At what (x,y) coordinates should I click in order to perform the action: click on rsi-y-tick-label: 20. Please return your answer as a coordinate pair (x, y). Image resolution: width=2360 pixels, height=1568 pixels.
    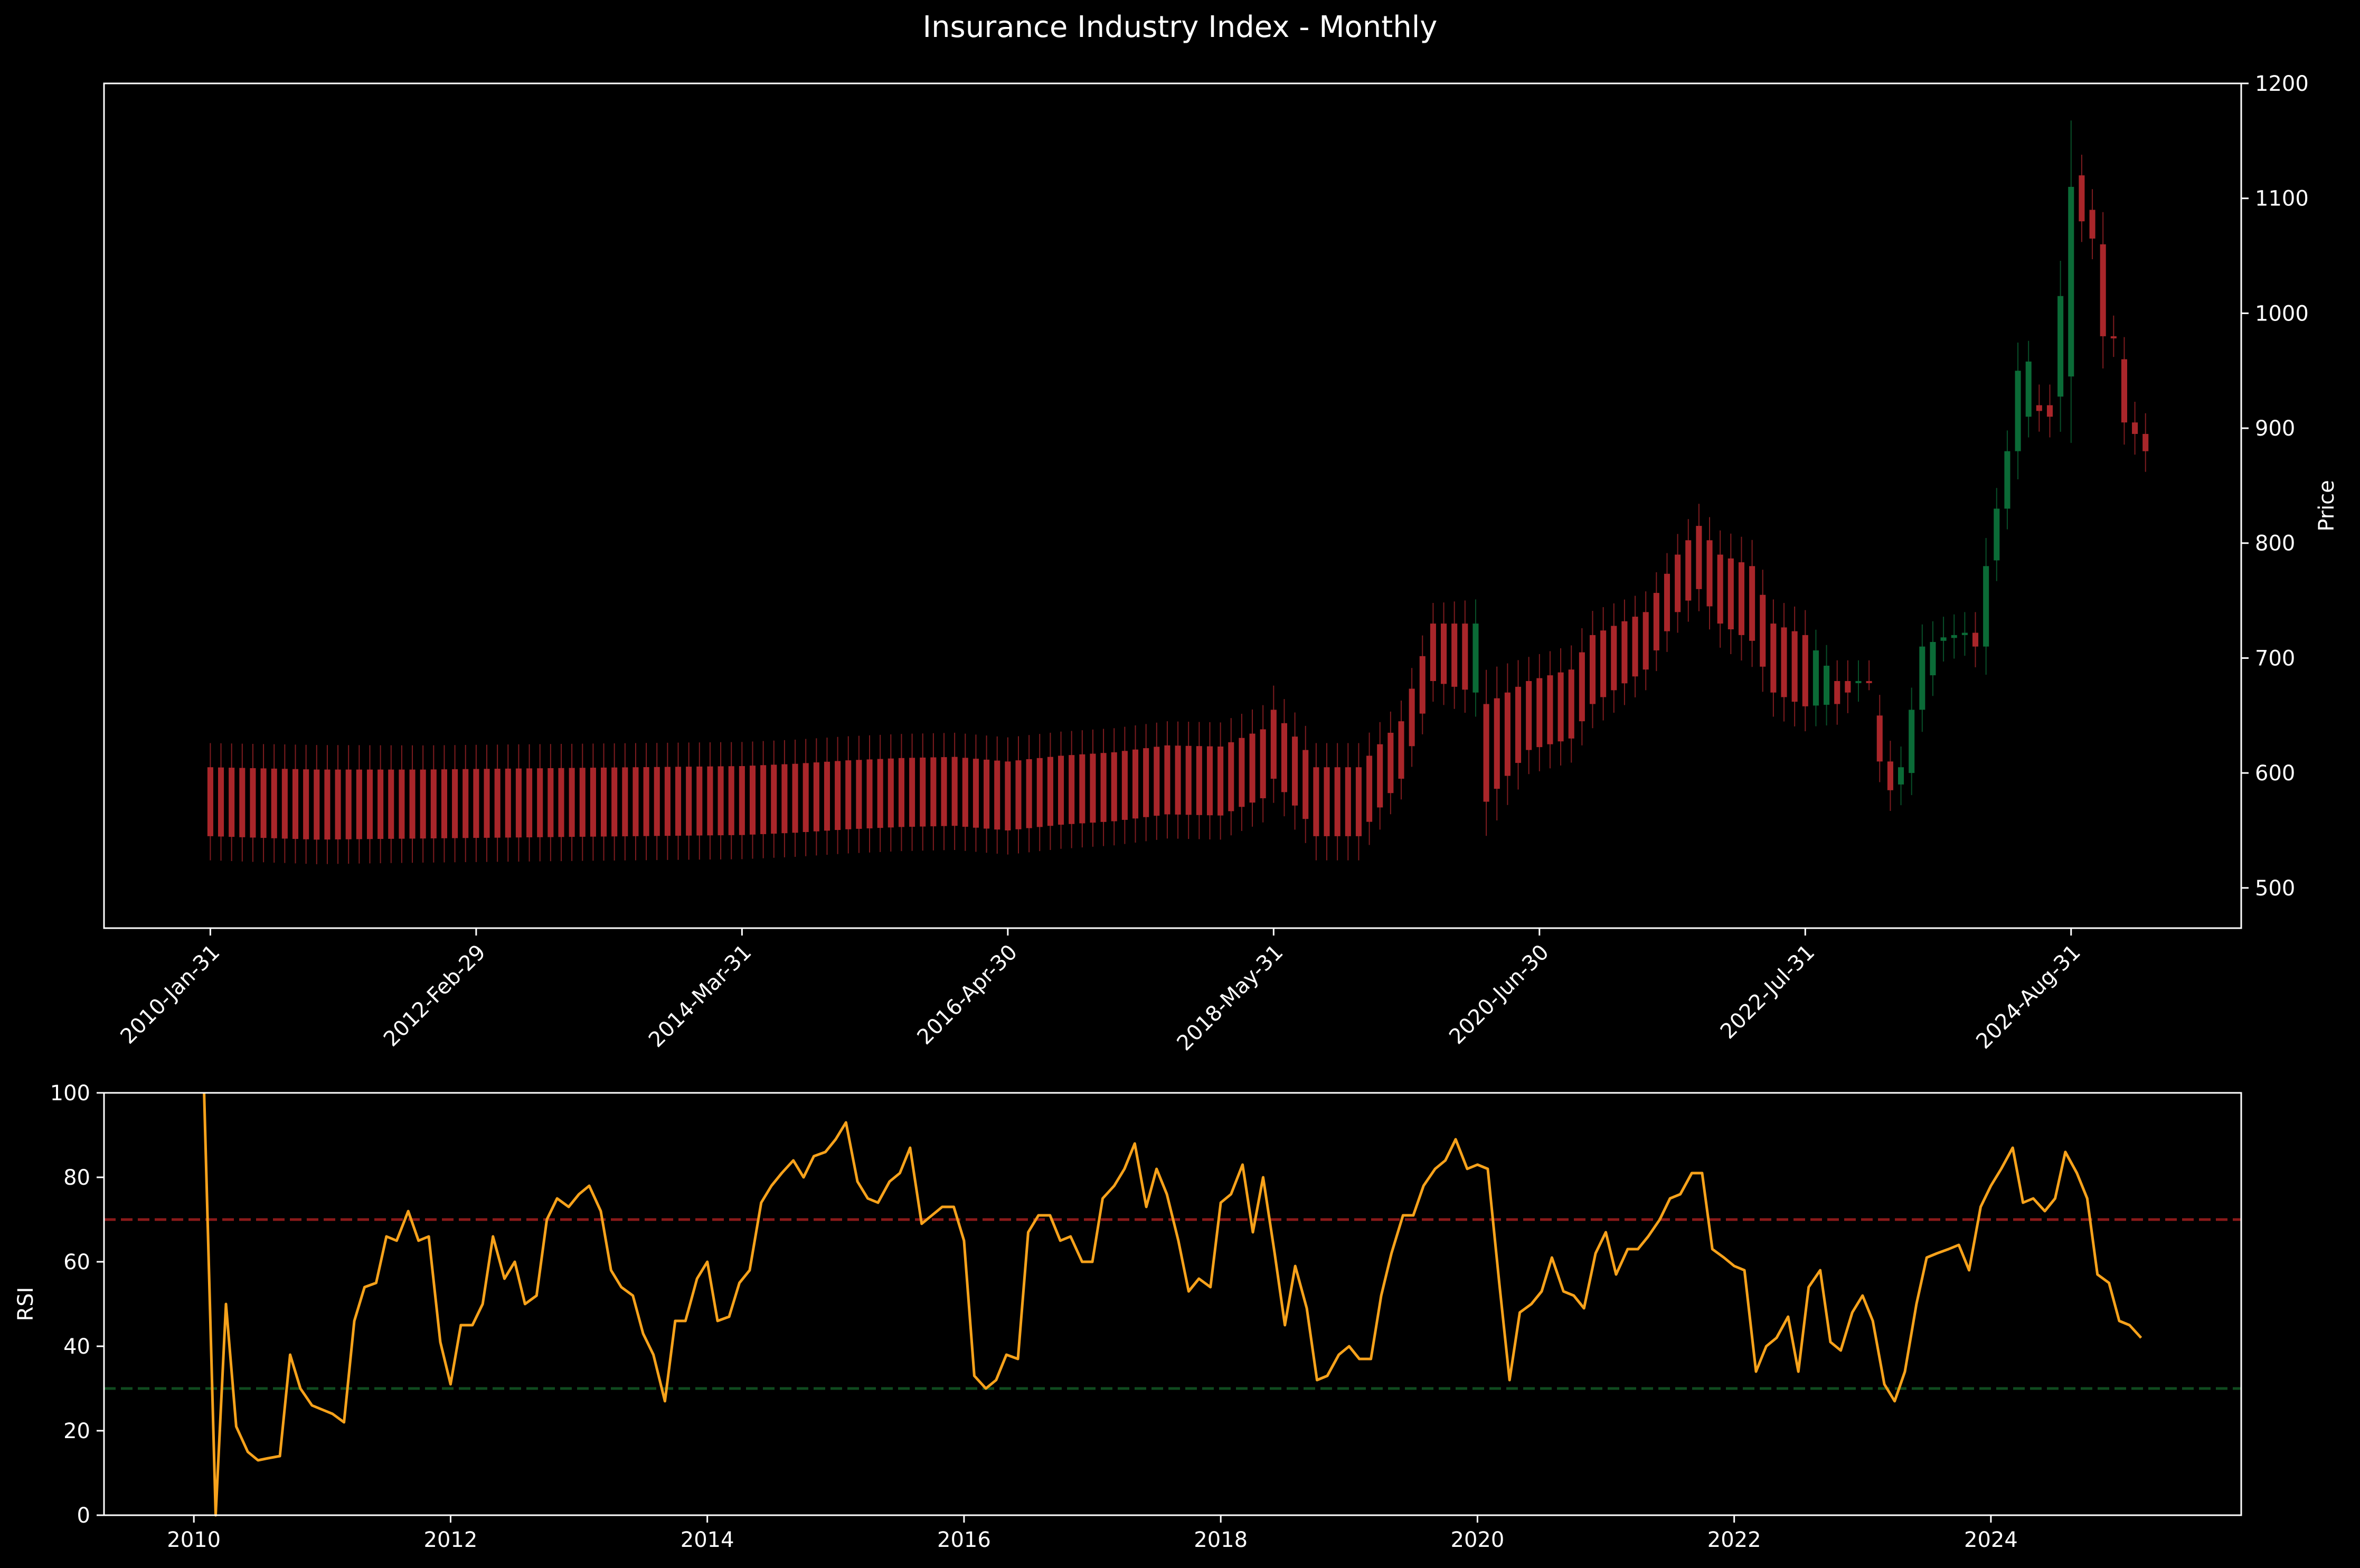
    Looking at the image, I should click on (76, 1431).